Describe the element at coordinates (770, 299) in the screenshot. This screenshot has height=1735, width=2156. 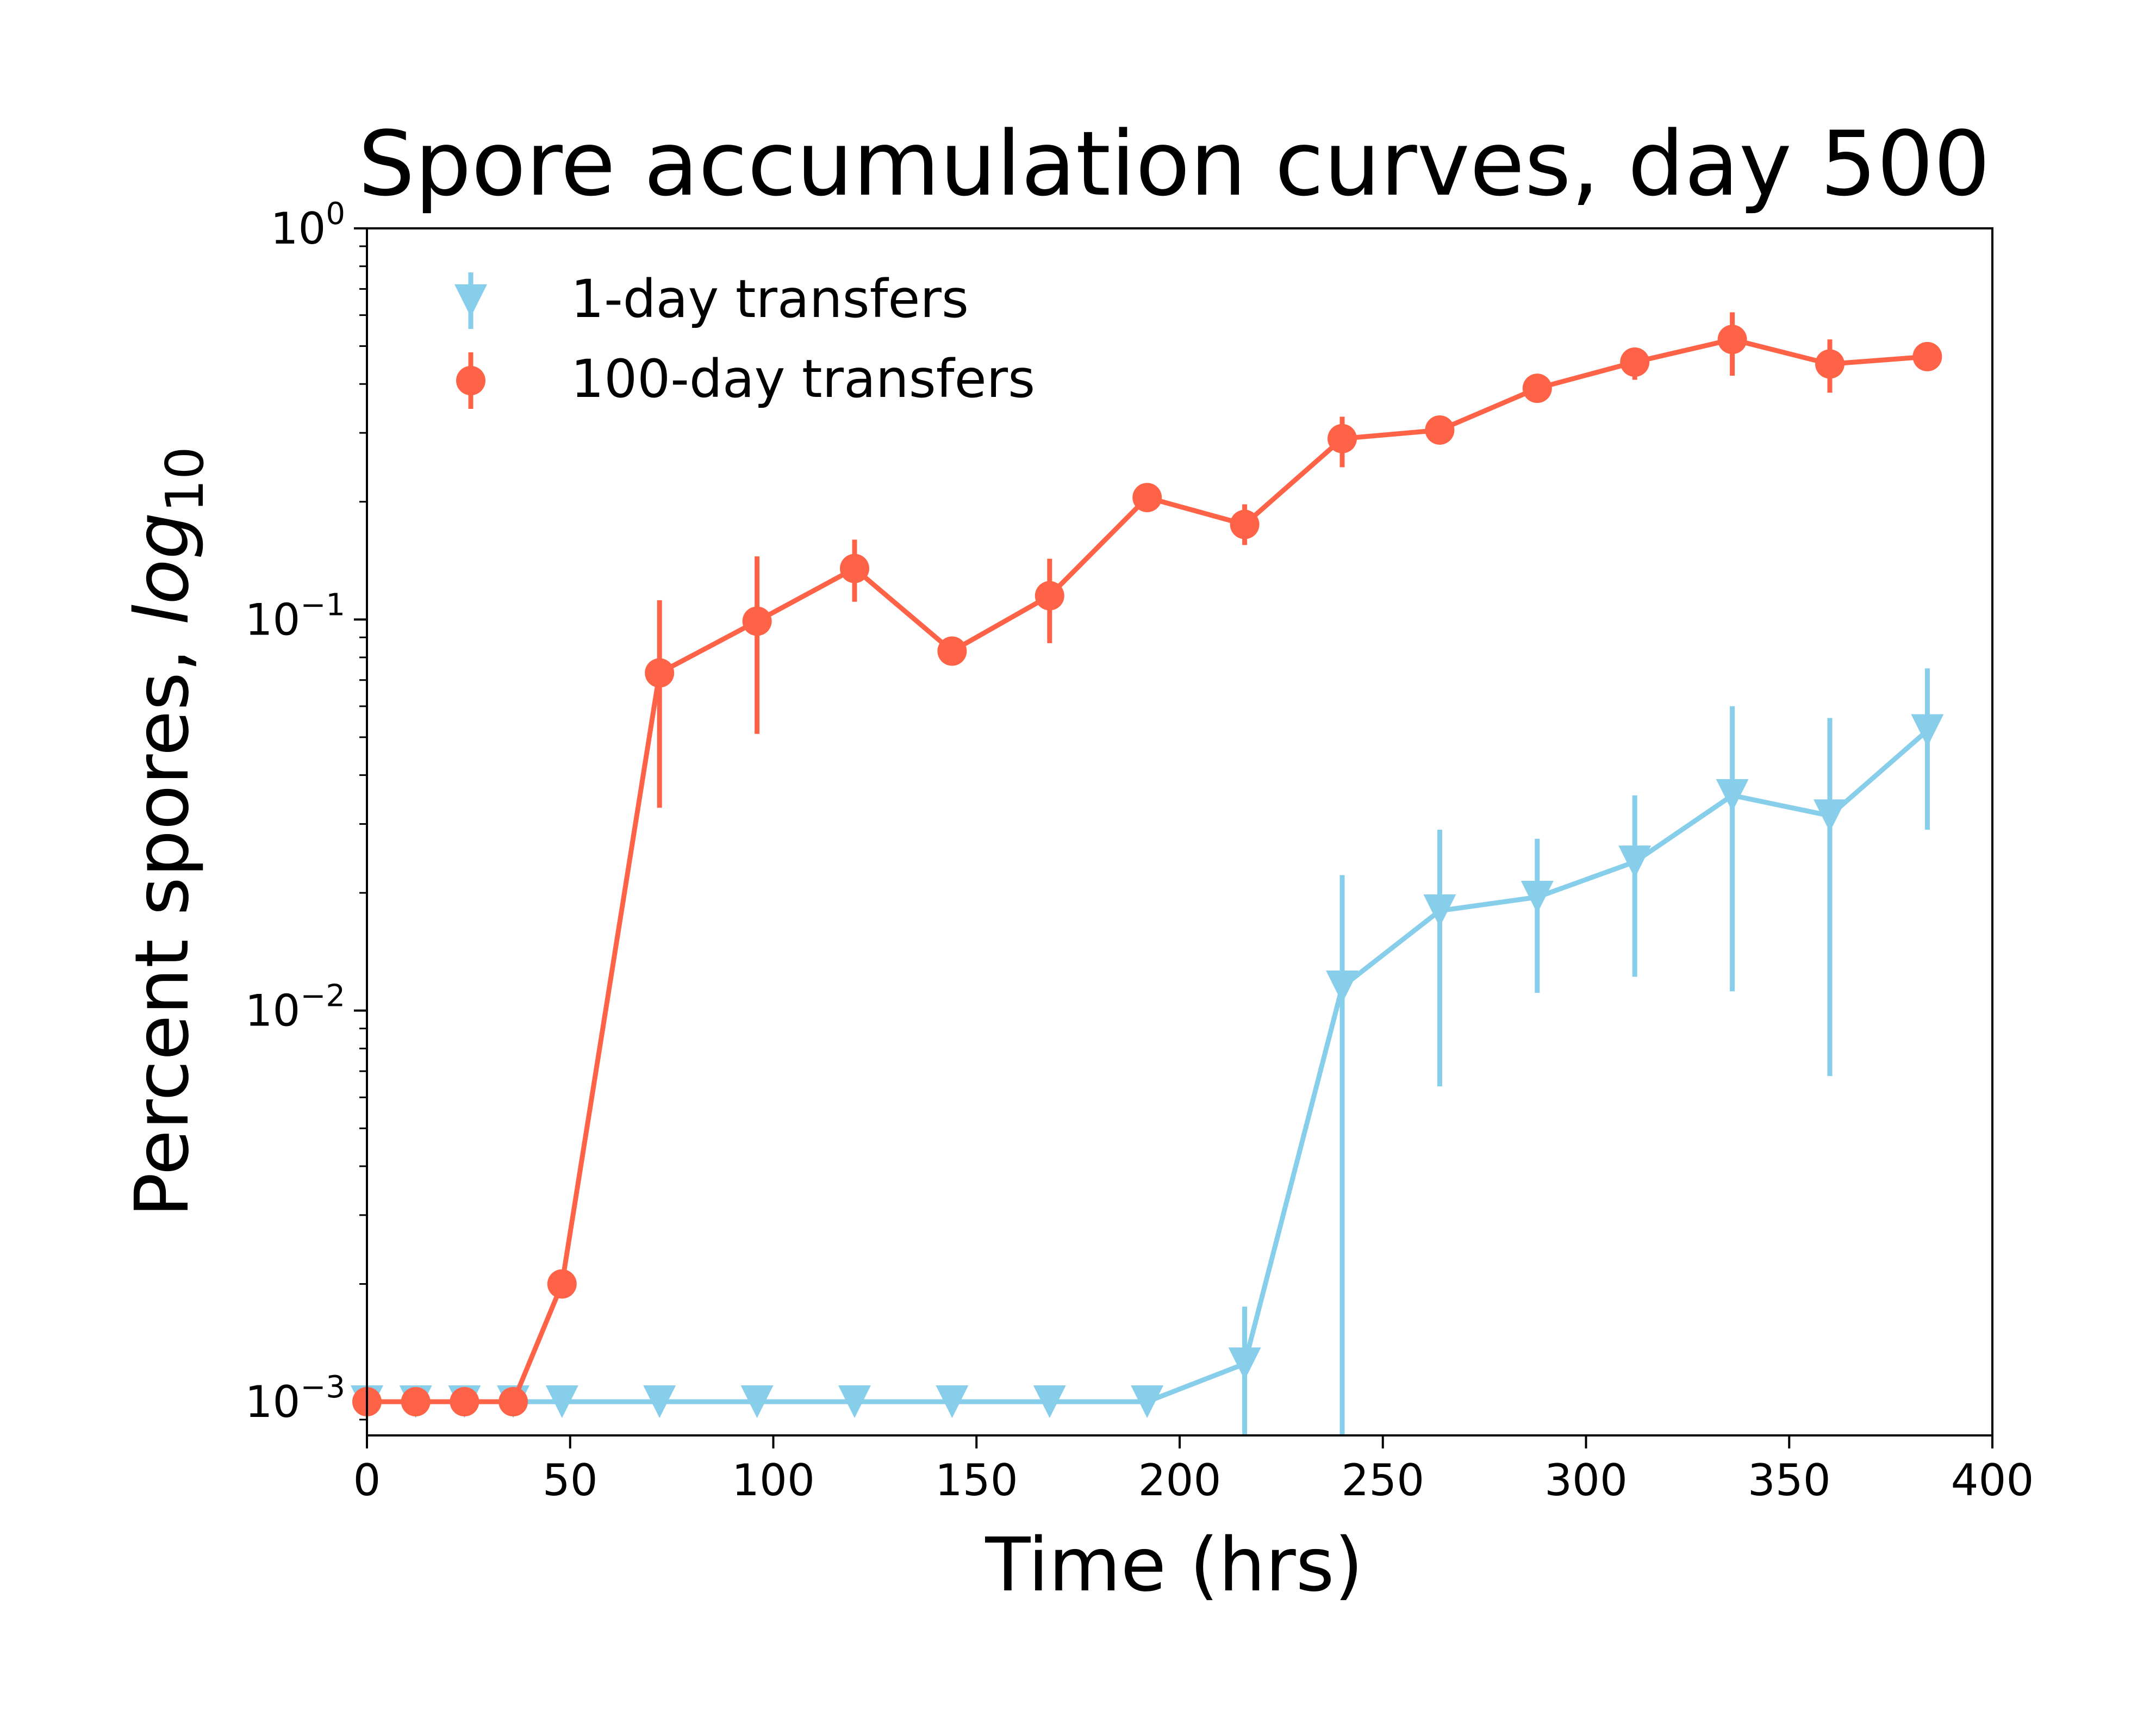
I see `legend-item-1-day-label: 1-day transfers` at that location.